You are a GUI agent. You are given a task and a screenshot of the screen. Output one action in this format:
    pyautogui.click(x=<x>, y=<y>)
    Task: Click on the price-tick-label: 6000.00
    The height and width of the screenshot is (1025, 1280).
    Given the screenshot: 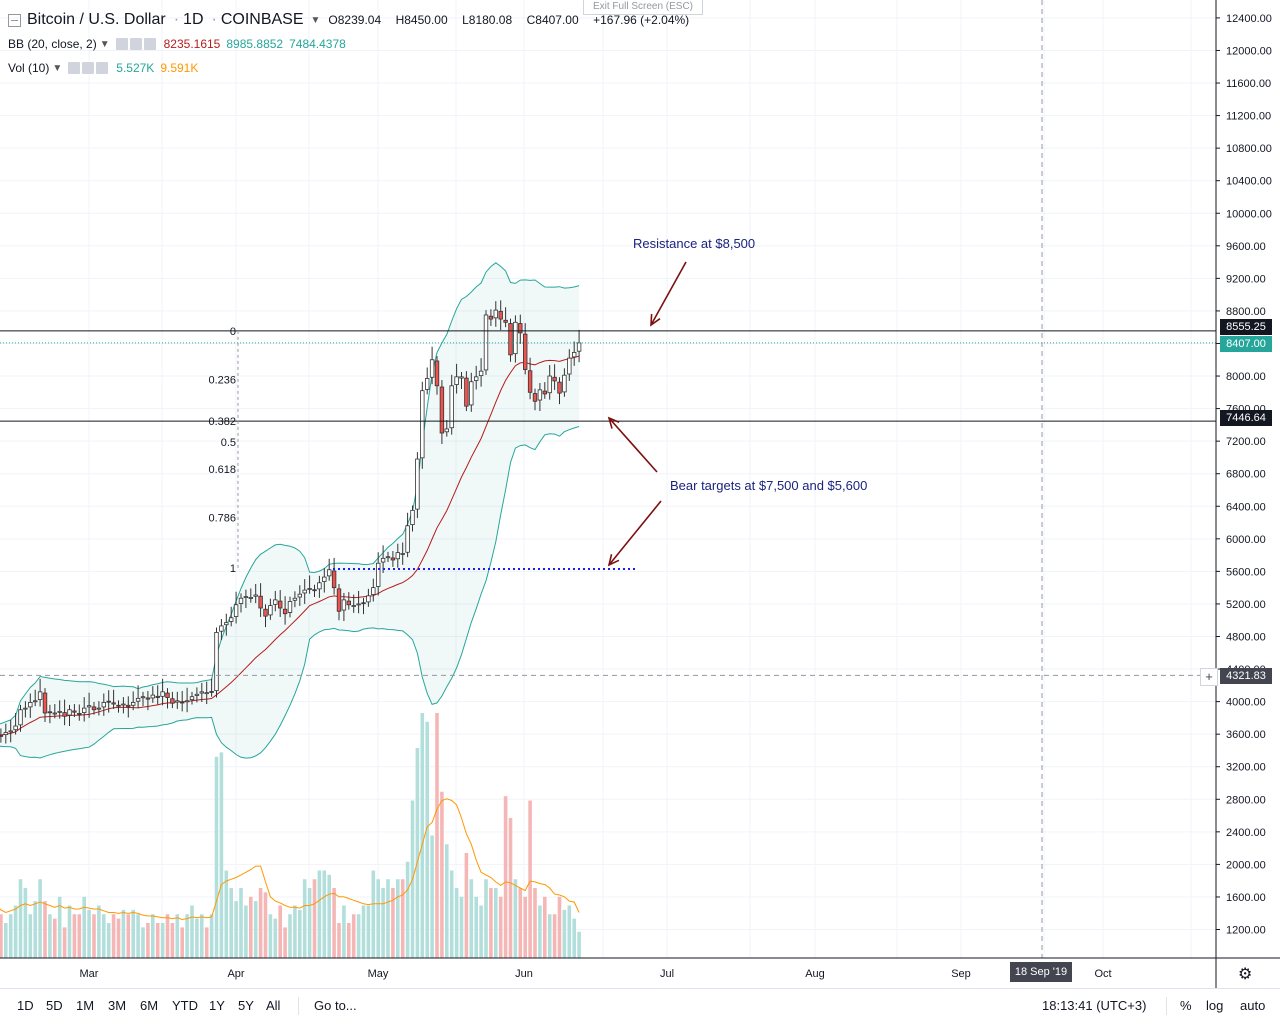 What is the action you would take?
    pyautogui.click(x=1246, y=540)
    